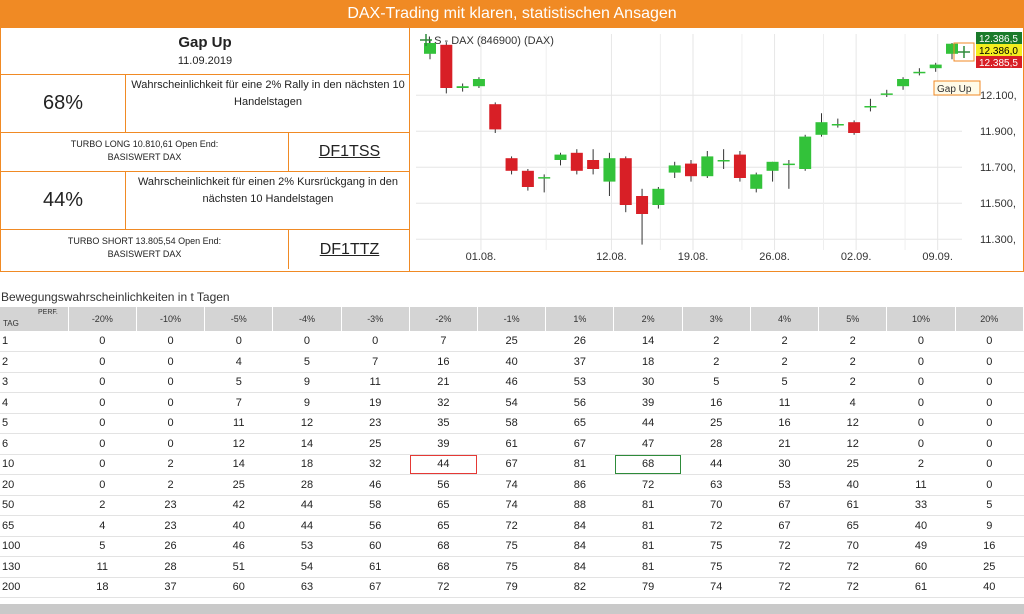  I want to click on table-row: 100 5 26 46 53 60 68 75 84 81 75 72 70 49 16, so click(512, 546).